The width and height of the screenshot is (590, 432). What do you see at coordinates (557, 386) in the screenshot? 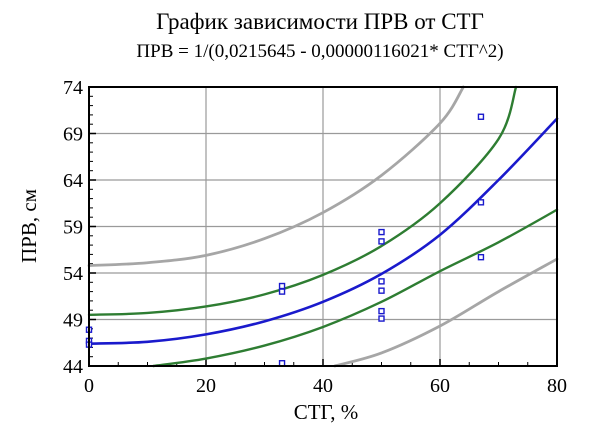
I see `x-tick-label: 80` at bounding box center [557, 386].